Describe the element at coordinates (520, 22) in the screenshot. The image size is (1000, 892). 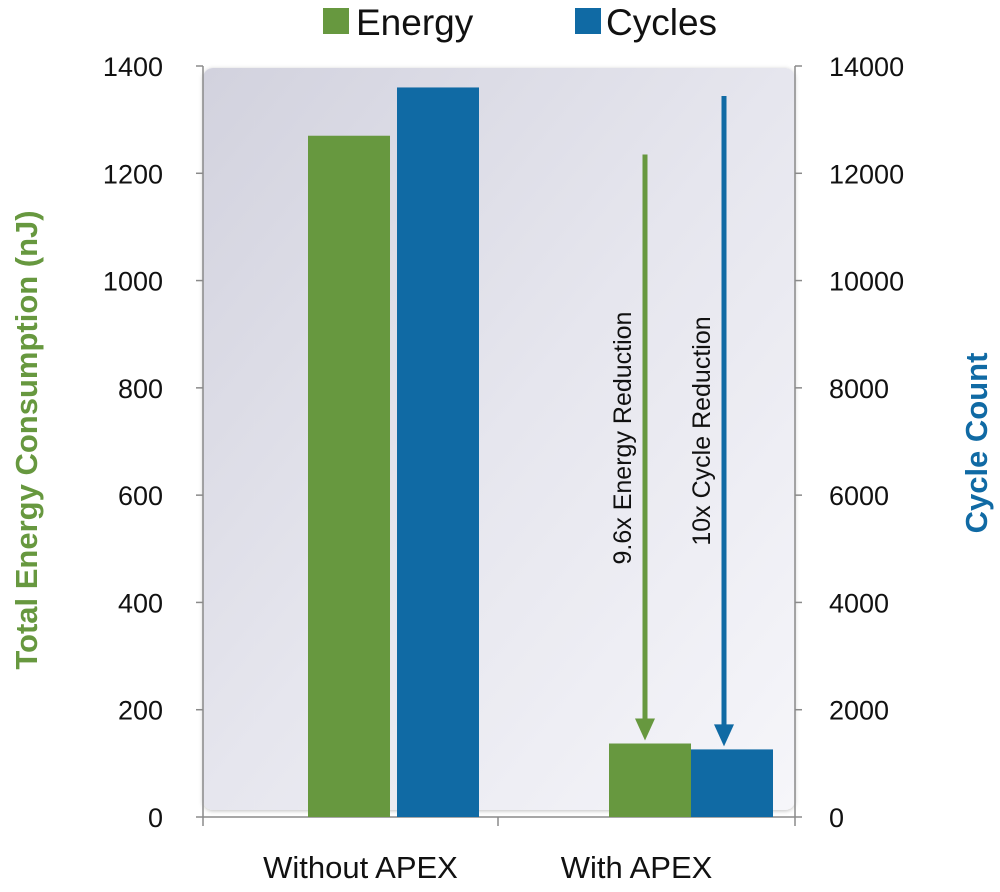
I see `legend: Energy Cycles` at that location.